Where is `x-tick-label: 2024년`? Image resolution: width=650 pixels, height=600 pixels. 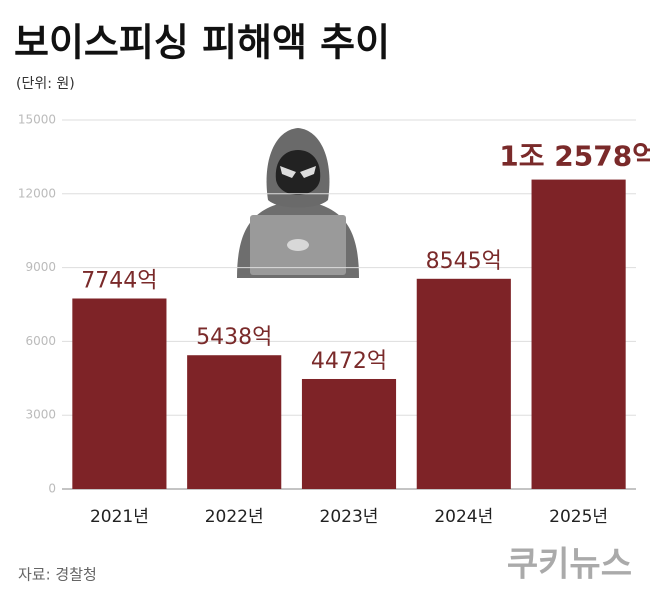 x-tick-label: 2024년 is located at coordinates (463, 517).